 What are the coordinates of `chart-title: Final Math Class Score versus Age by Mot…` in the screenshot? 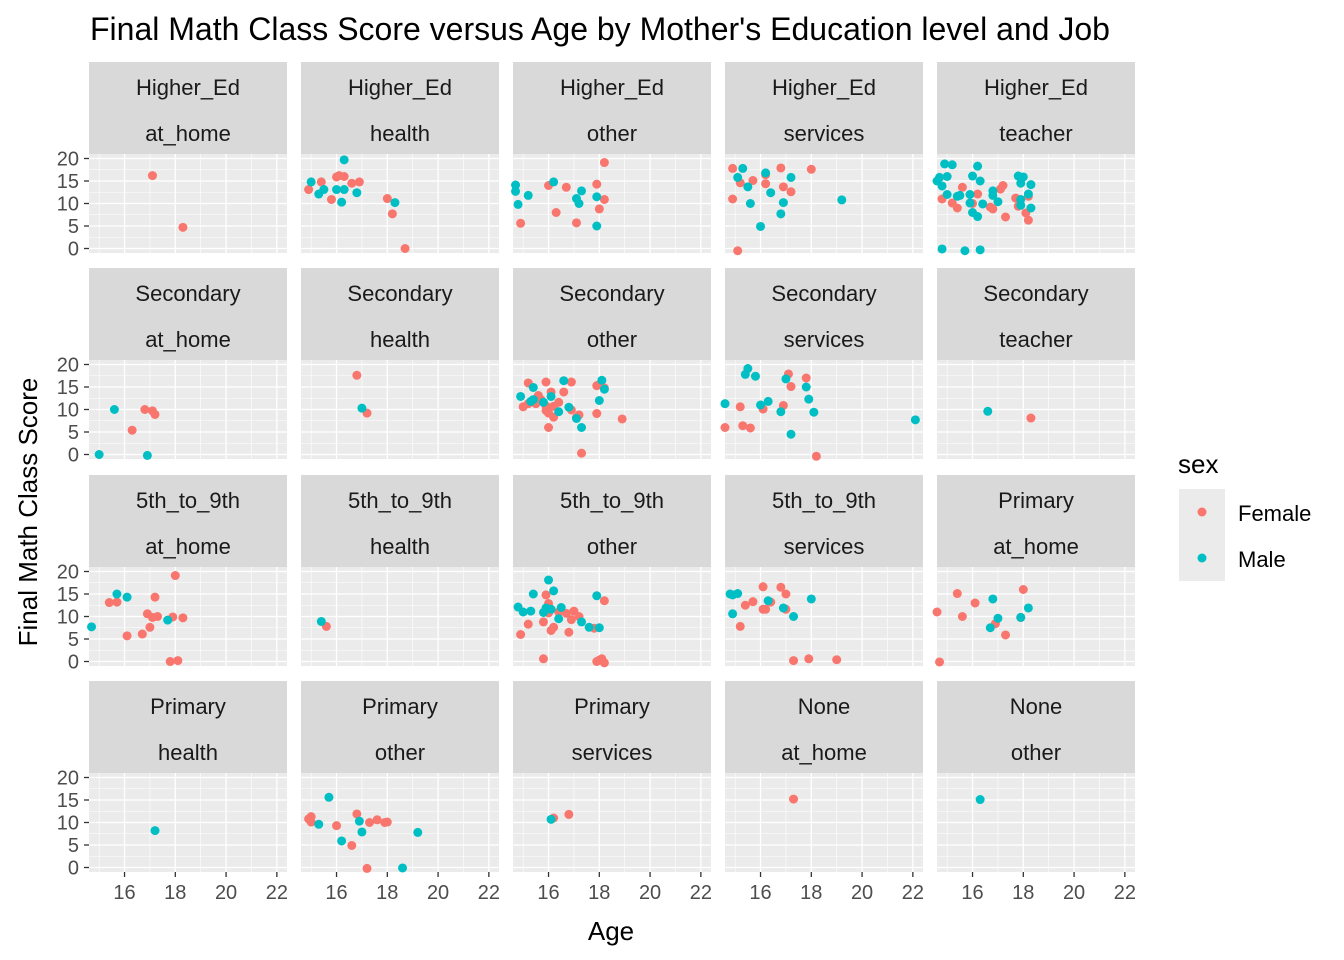 It's located at (600, 29).